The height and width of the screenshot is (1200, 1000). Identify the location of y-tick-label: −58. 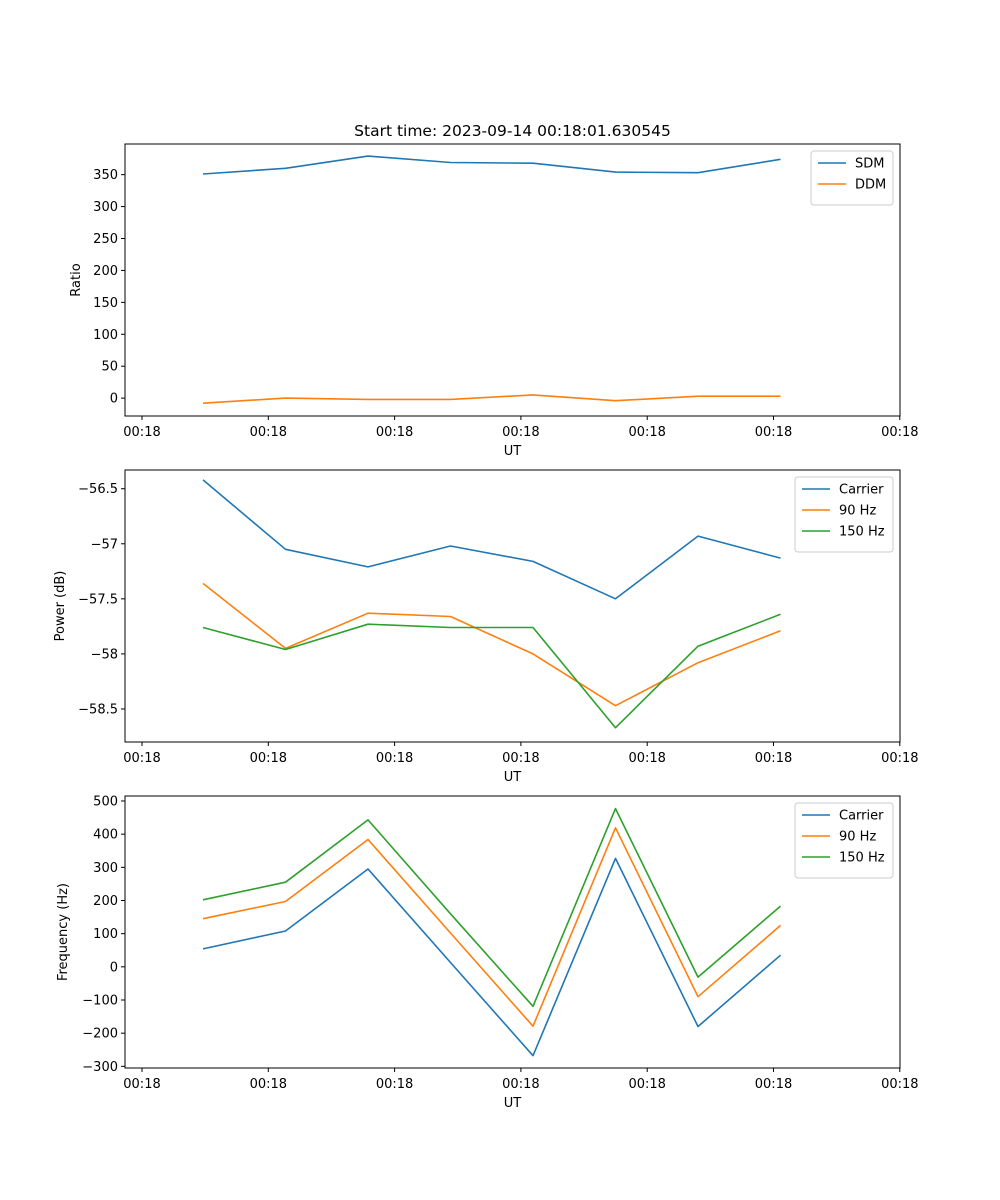
(104, 654).